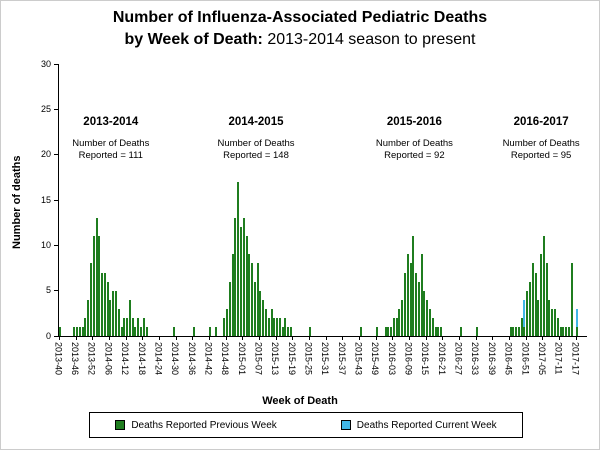 The image size is (600, 450). Describe the element at coordinates (541, 359) in the screenshot. I see `x-tick-label: 2017-05` at that location.